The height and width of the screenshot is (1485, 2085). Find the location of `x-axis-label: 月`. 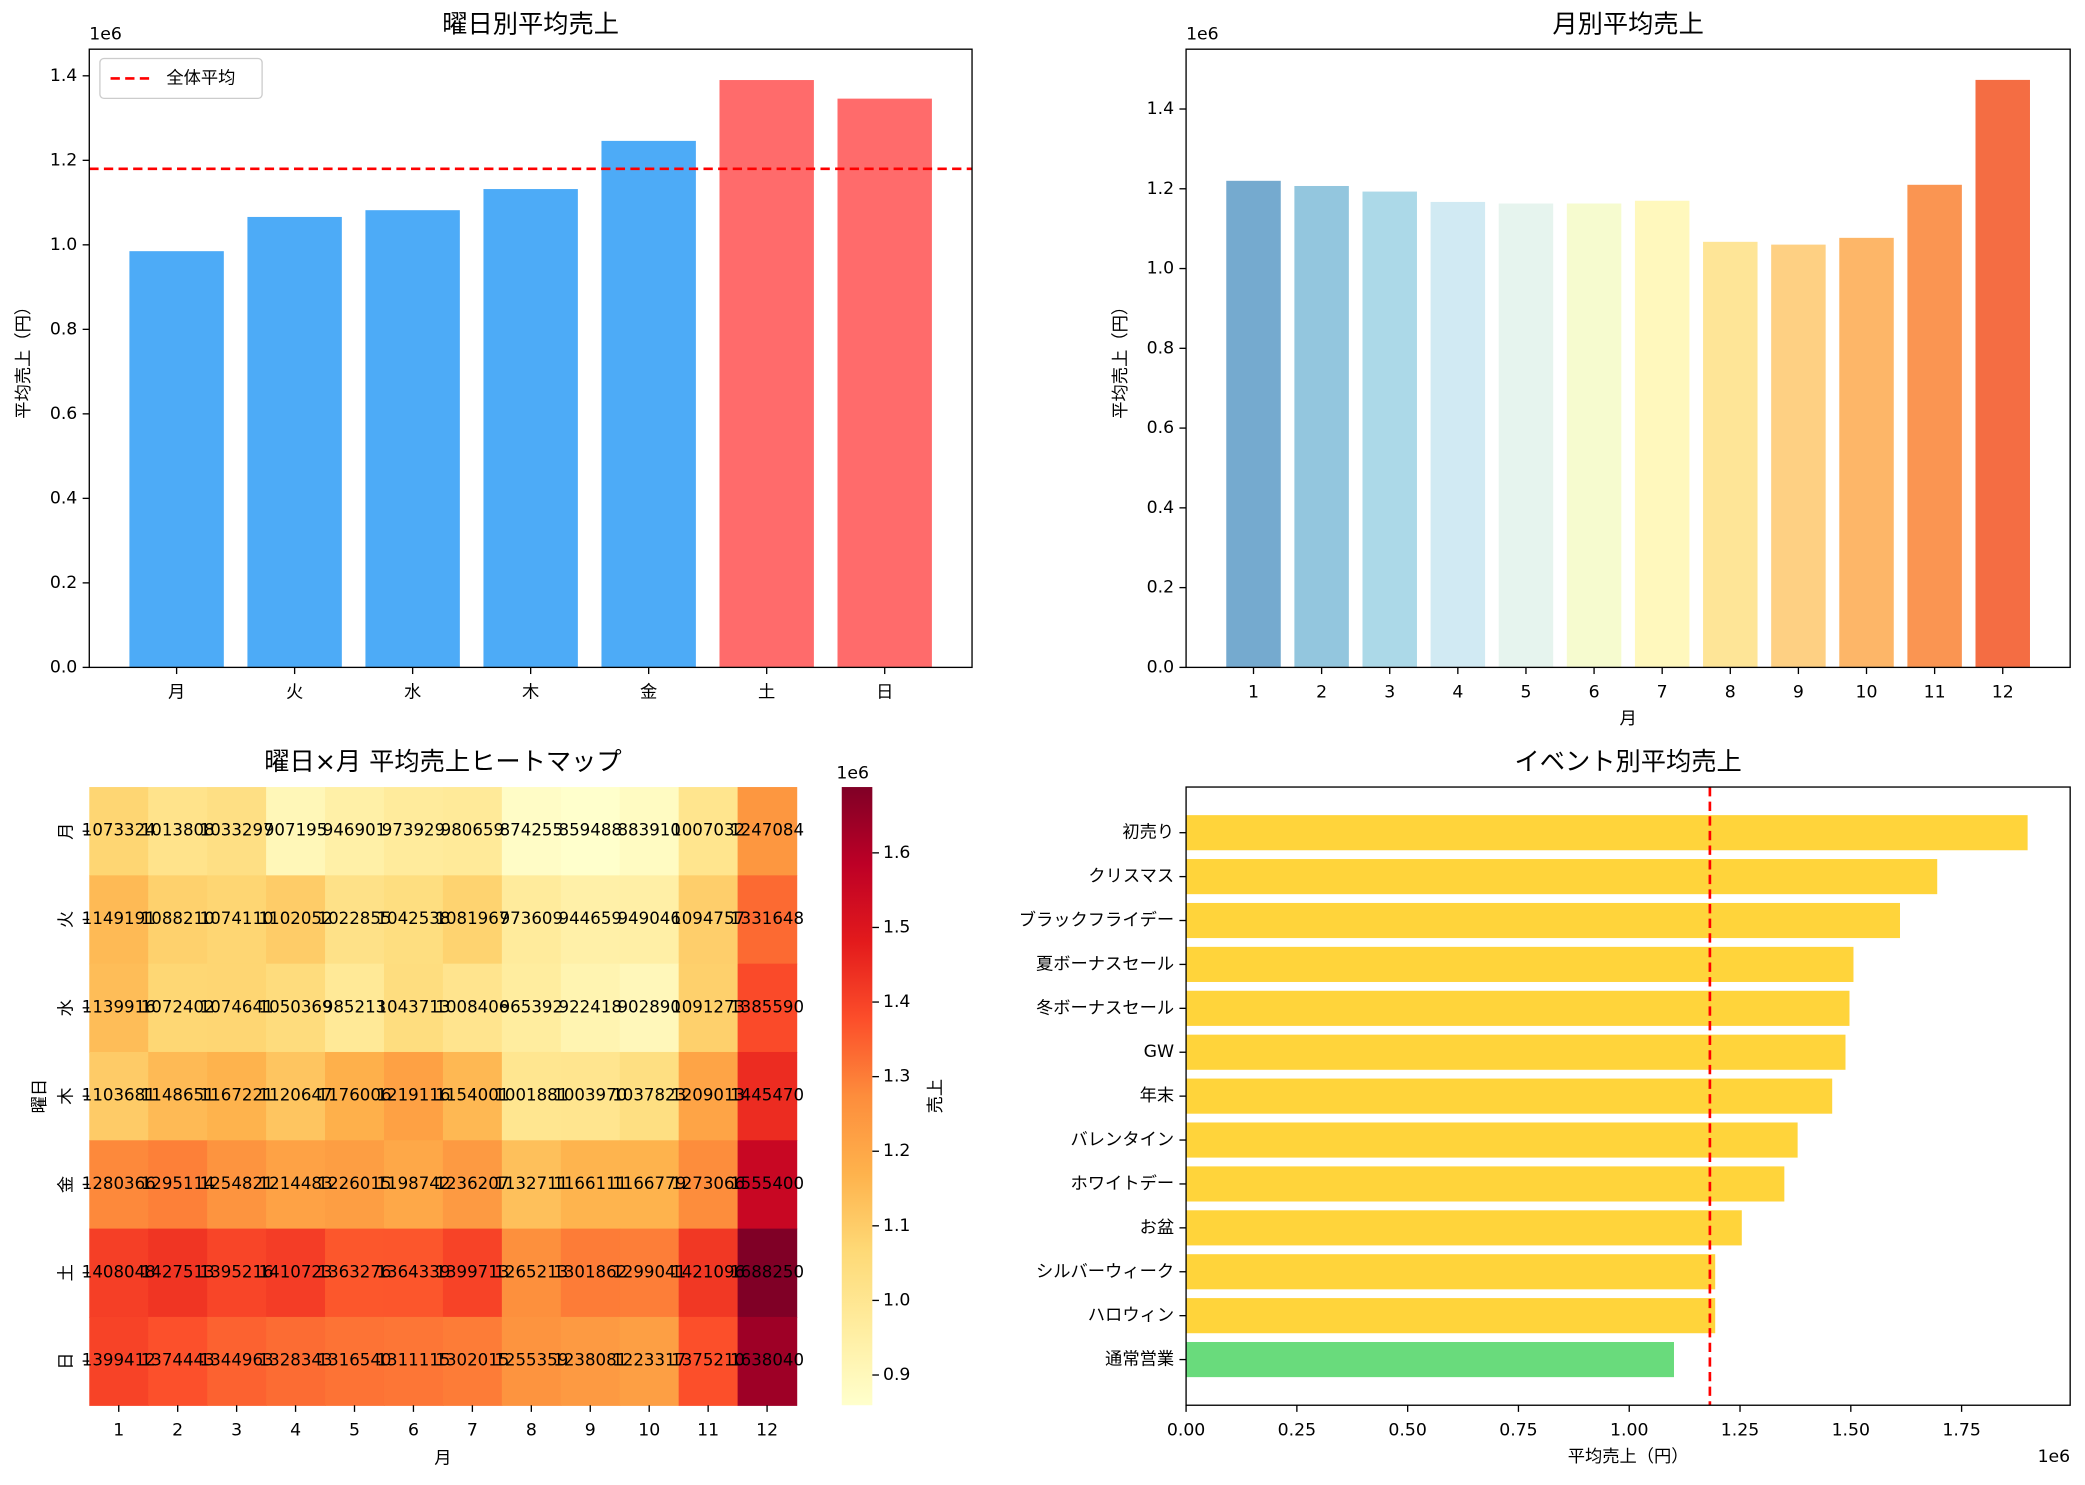

x-axis-label: 月 is located at coordinates (442, 1458).